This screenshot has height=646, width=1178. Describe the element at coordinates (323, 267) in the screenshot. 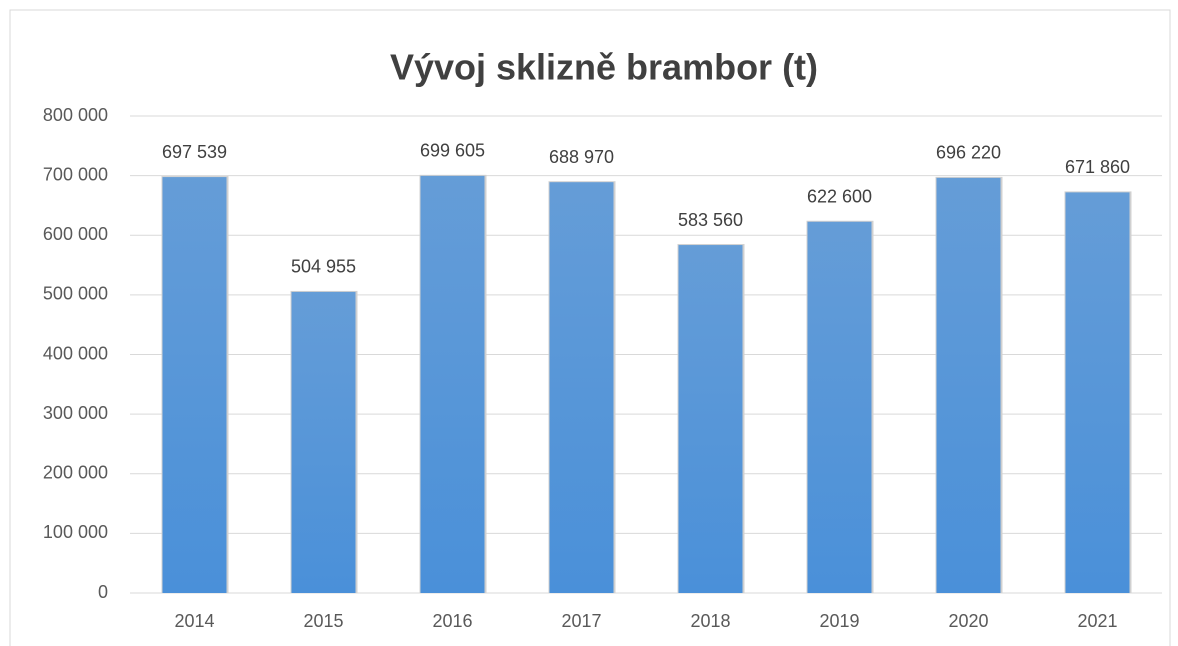

I see `value-label: 504 955` at that location.